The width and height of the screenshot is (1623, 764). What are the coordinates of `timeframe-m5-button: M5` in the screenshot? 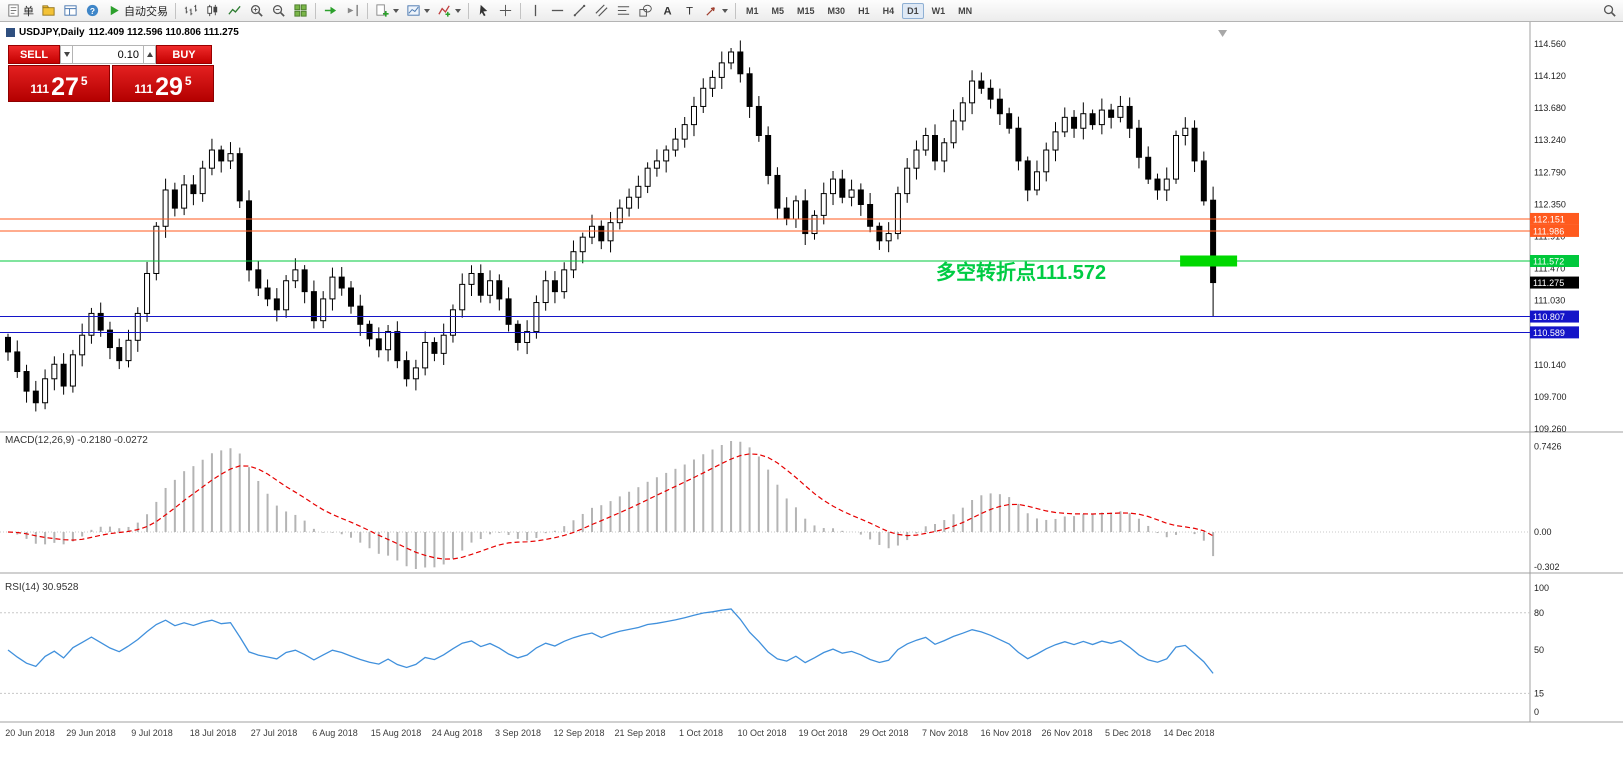 It's located at (778, 11).